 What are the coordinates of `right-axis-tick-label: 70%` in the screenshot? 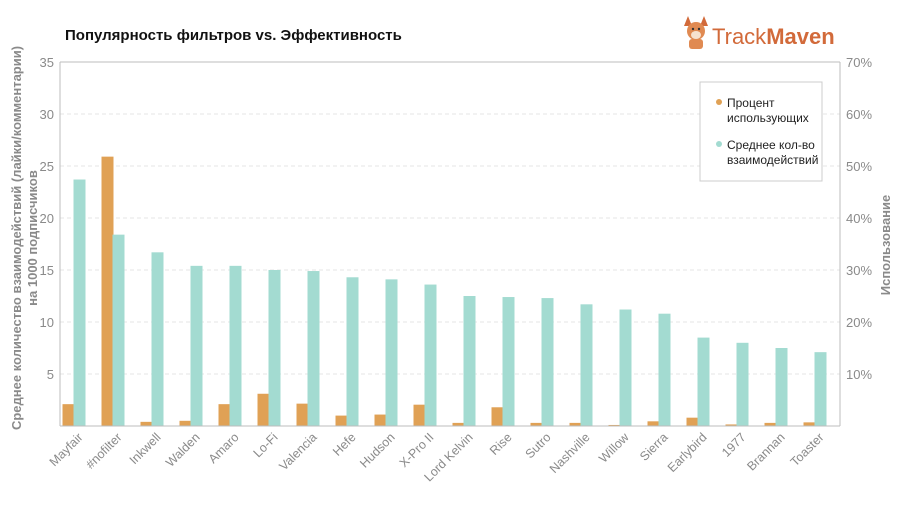 It's located at (859, 62).